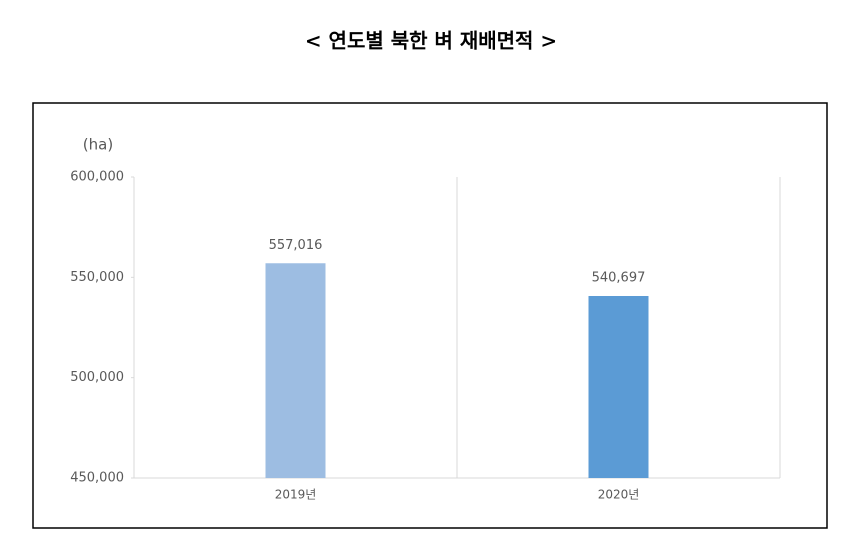 The width and height of the screenshot is (862, 537). Describe the element at coordinates (97, 377) in the screenshot. I see `y-tick-label: 500,000` at that location.